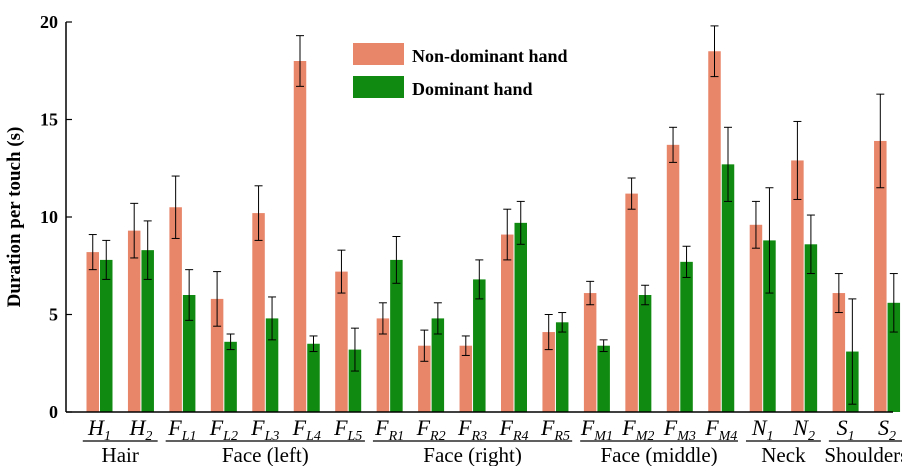  What do you see at coordinates (783, 454) in the screenshot?
I see `group-label-4: Neck` at bounding box center [783, 454].